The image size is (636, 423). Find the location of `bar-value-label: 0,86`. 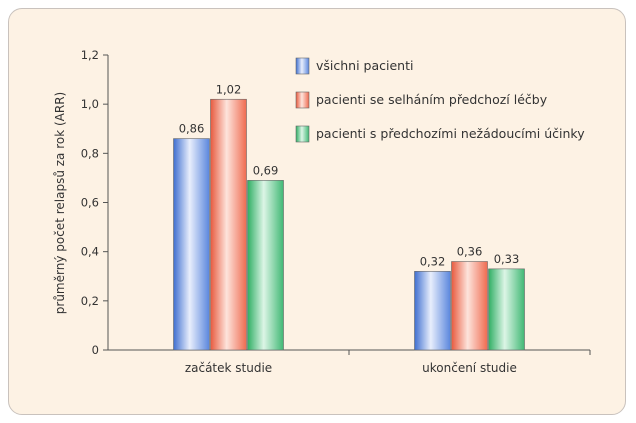

bar-value-label: 0,86 is located at coordinates (192, 129).